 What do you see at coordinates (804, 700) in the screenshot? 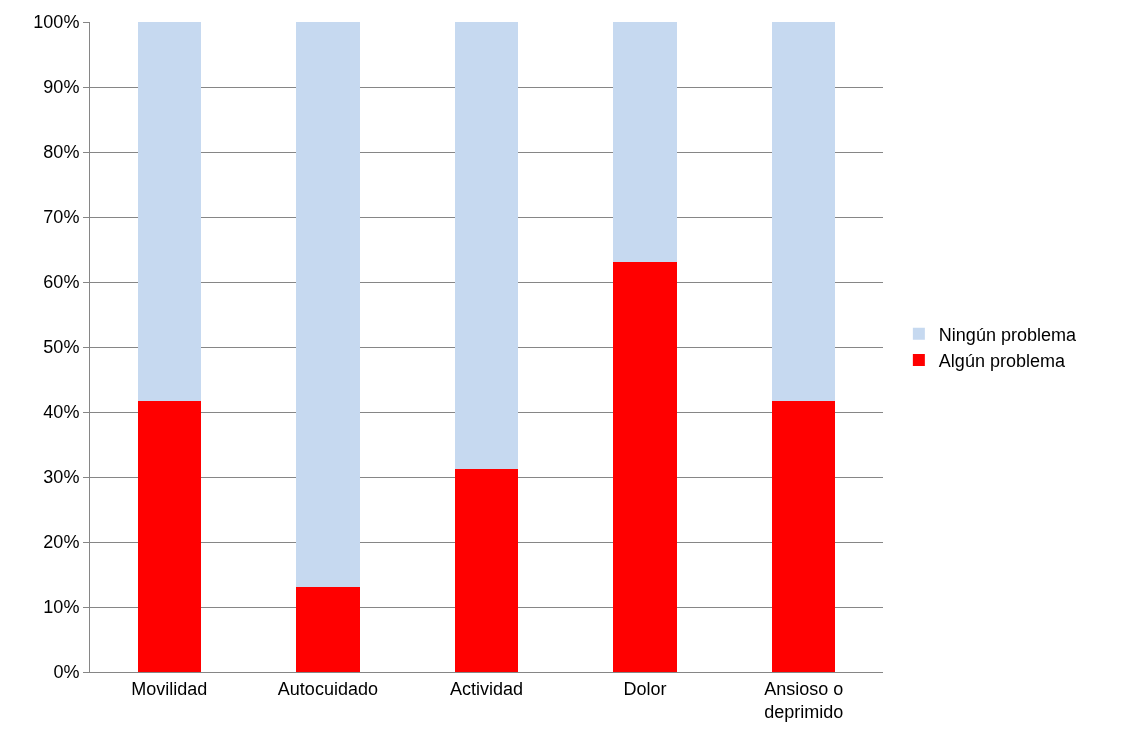
I see `x-tick-label: Ansioso o deprimido` at bounding box center [804, 700].